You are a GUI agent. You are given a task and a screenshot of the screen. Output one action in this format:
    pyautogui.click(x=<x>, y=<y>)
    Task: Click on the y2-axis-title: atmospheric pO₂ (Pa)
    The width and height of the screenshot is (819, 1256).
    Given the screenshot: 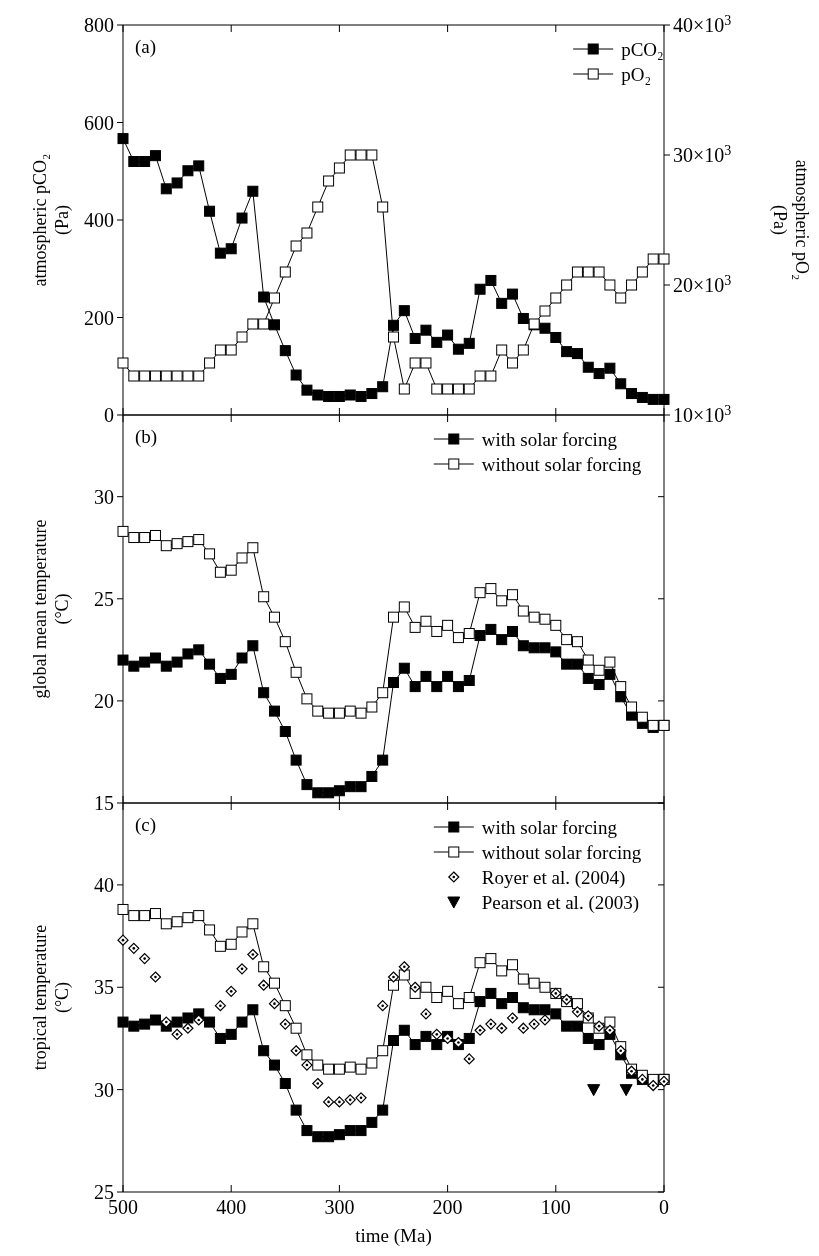 What is the action you would take?
    pyautogui.click(x=790, y=220)
    